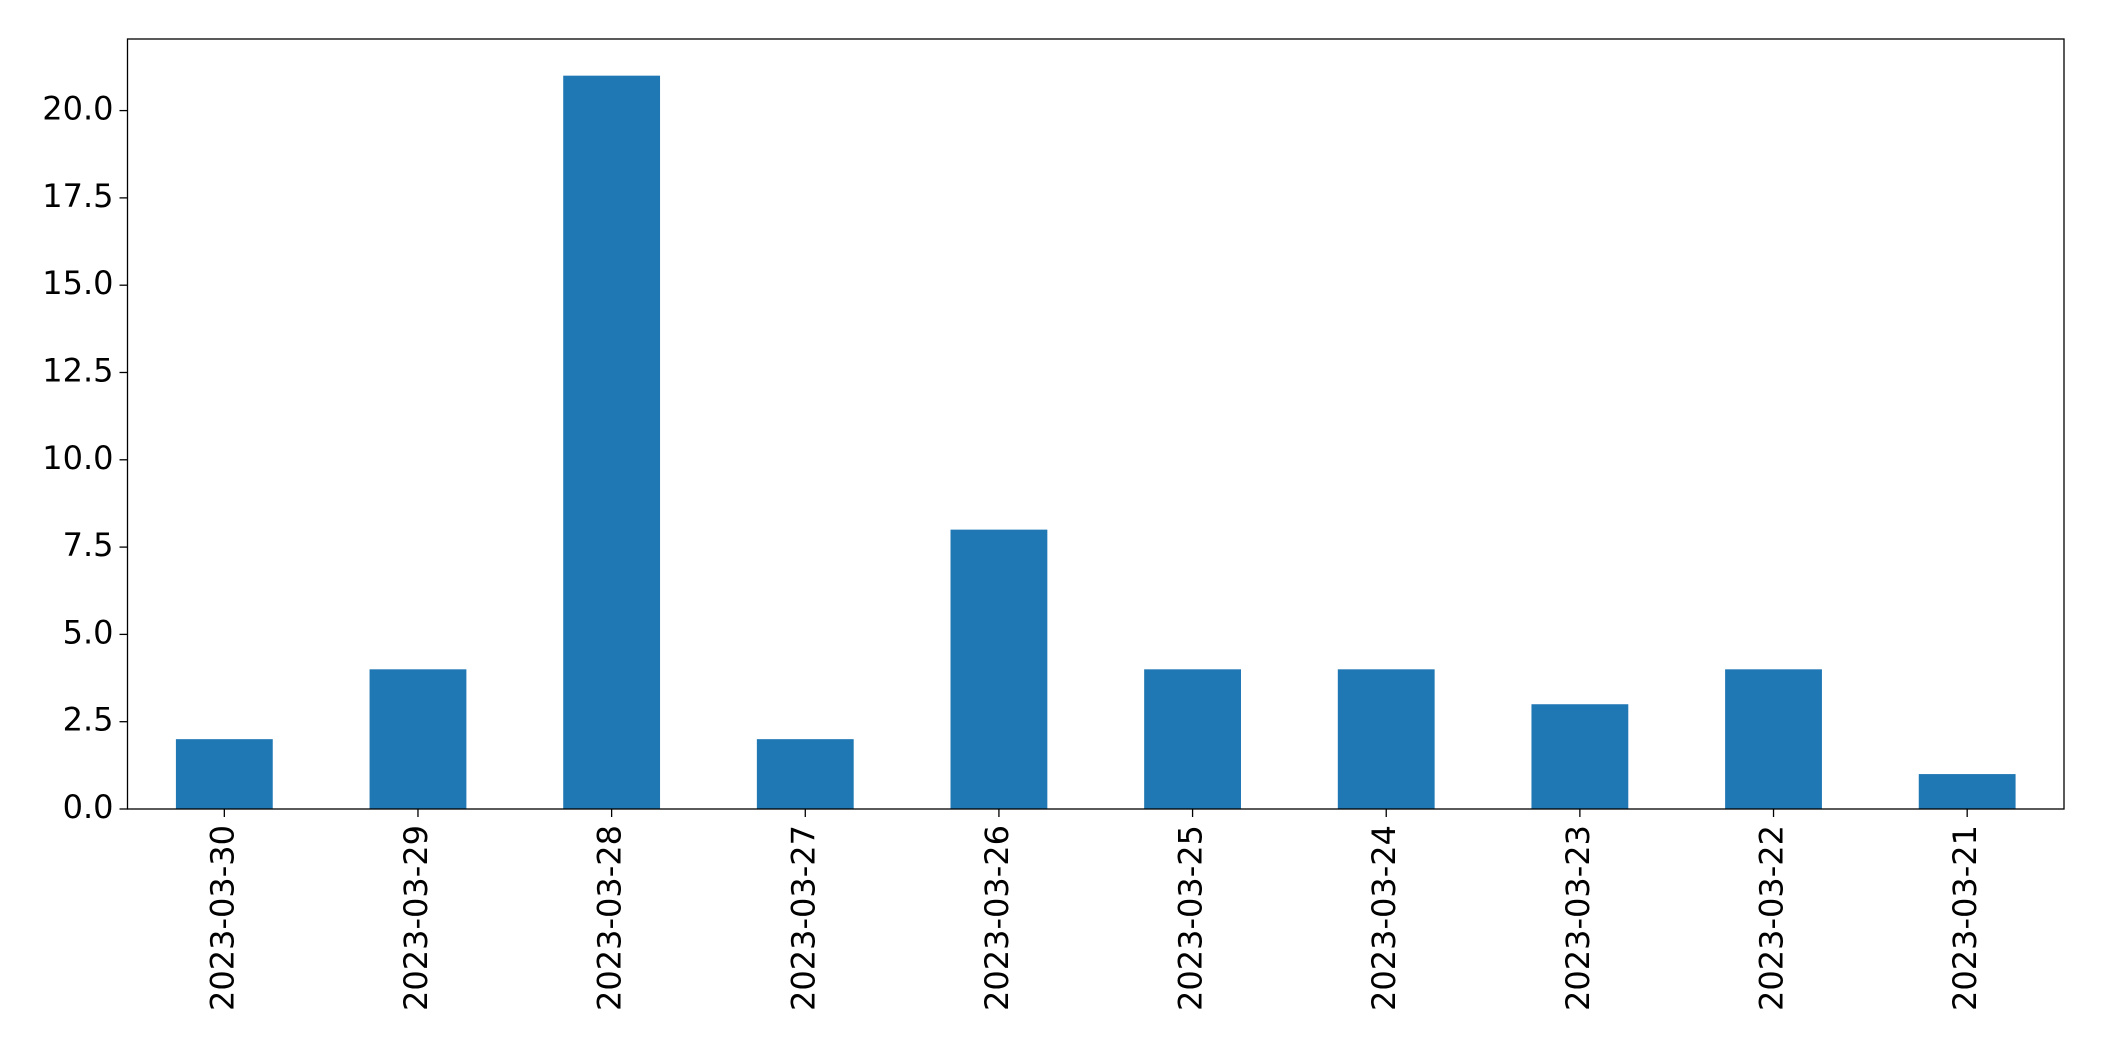 The height and width of the screenshot is (1061, 2104). I want to click on y-tick-label: 15.0, so click(77, 283).